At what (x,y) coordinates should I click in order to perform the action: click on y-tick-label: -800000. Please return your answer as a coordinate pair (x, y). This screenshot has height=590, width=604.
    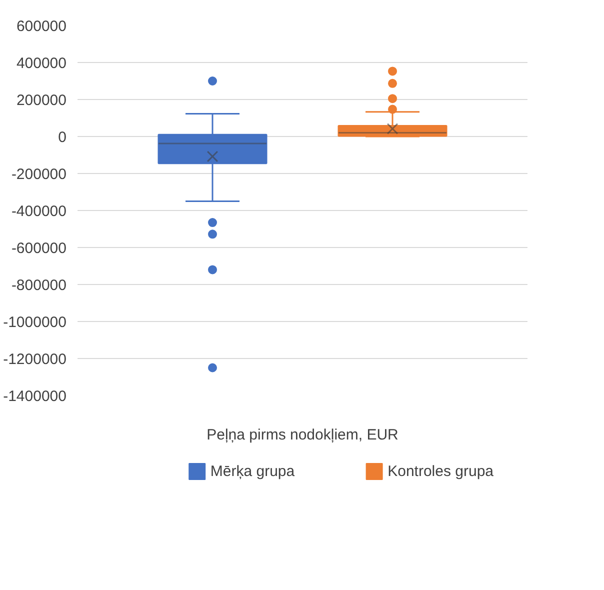
    Looking at the image, I should click on (39, 285).